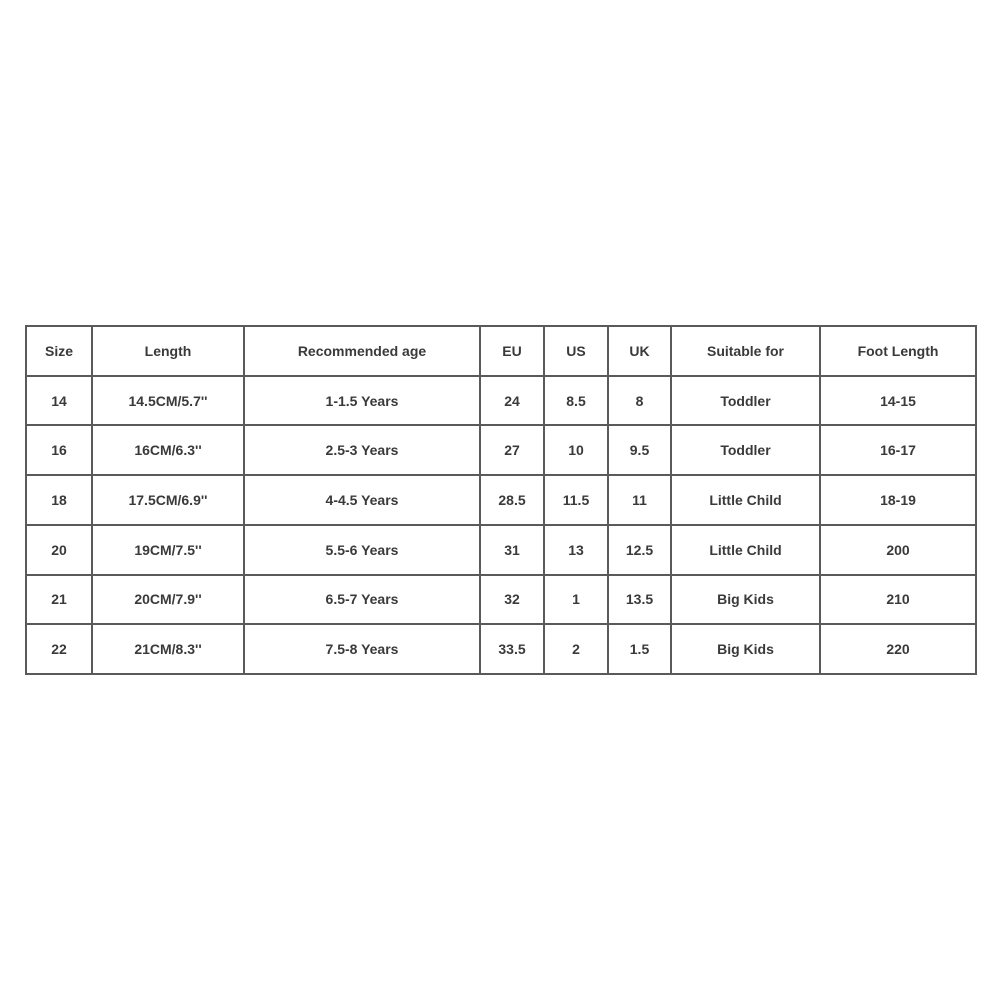 This screenshot has width=1000, height=1000. I want to click on table-cell: 16-17, so click(898, 450).